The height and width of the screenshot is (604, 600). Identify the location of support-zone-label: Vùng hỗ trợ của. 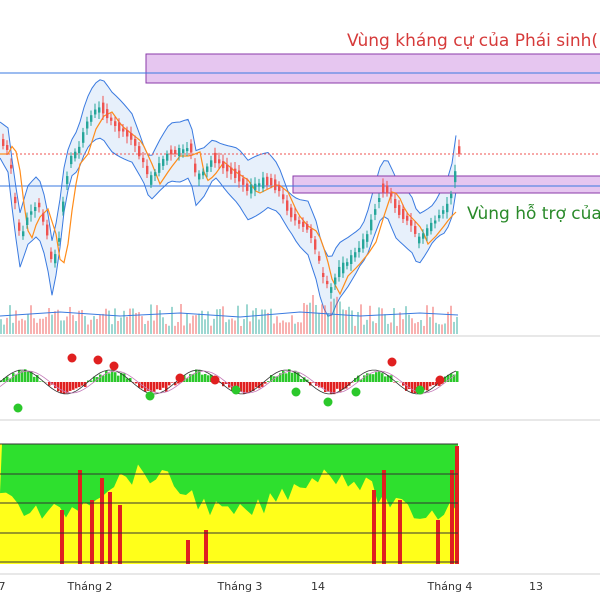
(533, 213).